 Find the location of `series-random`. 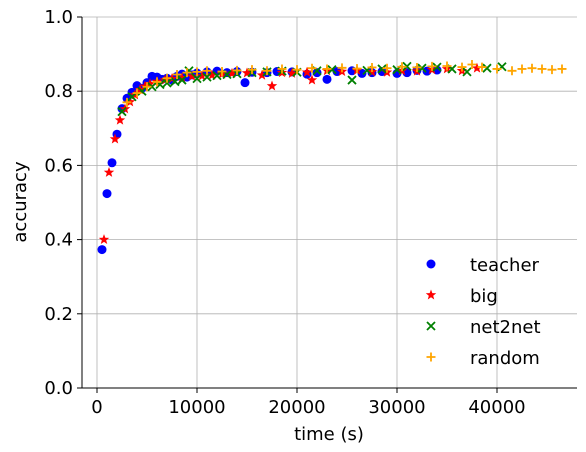

series-random is located at coordinates (344, 83).